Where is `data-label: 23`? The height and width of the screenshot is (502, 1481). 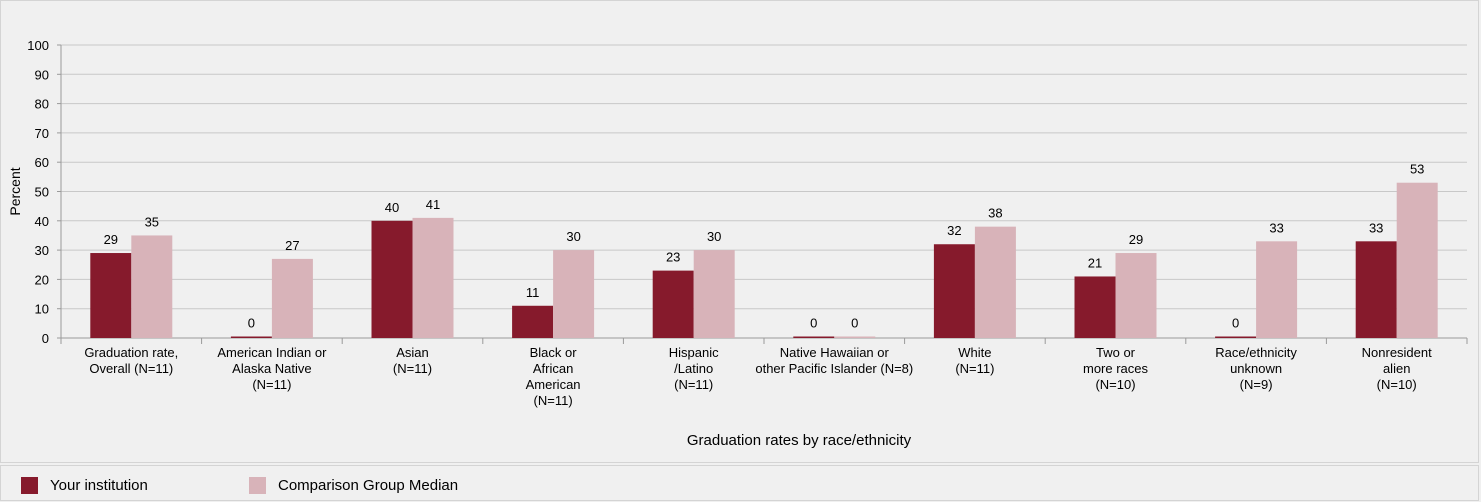 data-label: 23 is located at coordinates (673, 257).